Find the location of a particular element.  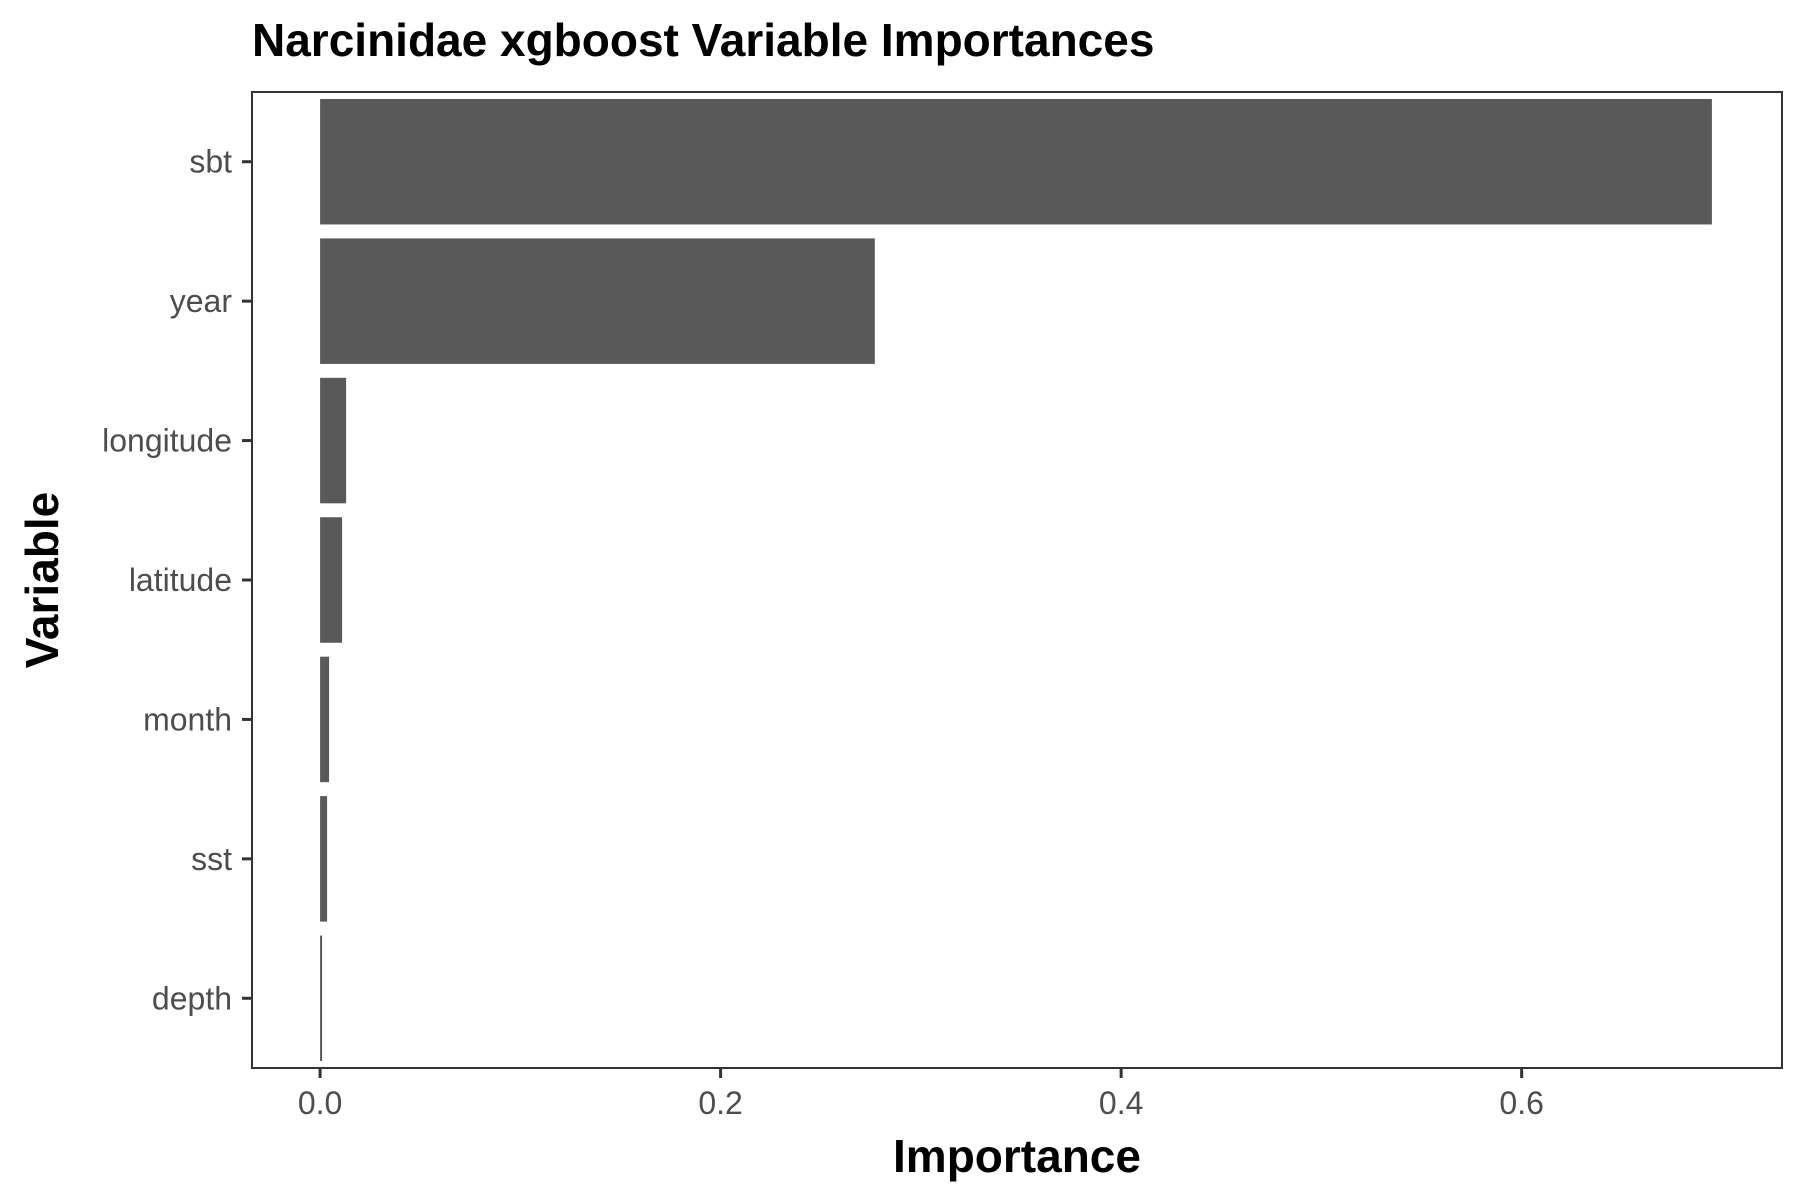

bar-latitude is located at coordinates (331, 580).